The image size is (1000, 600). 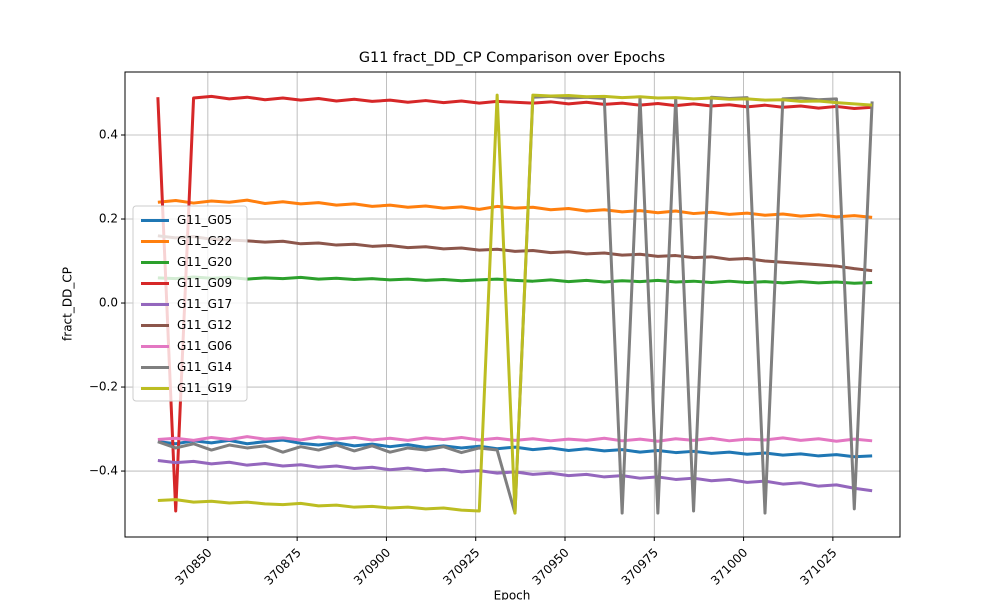 What do you see at coordinates (108, 135) in the screenshot?
I see `y-tick-label: 0.4` at bounding box center [108, 135].